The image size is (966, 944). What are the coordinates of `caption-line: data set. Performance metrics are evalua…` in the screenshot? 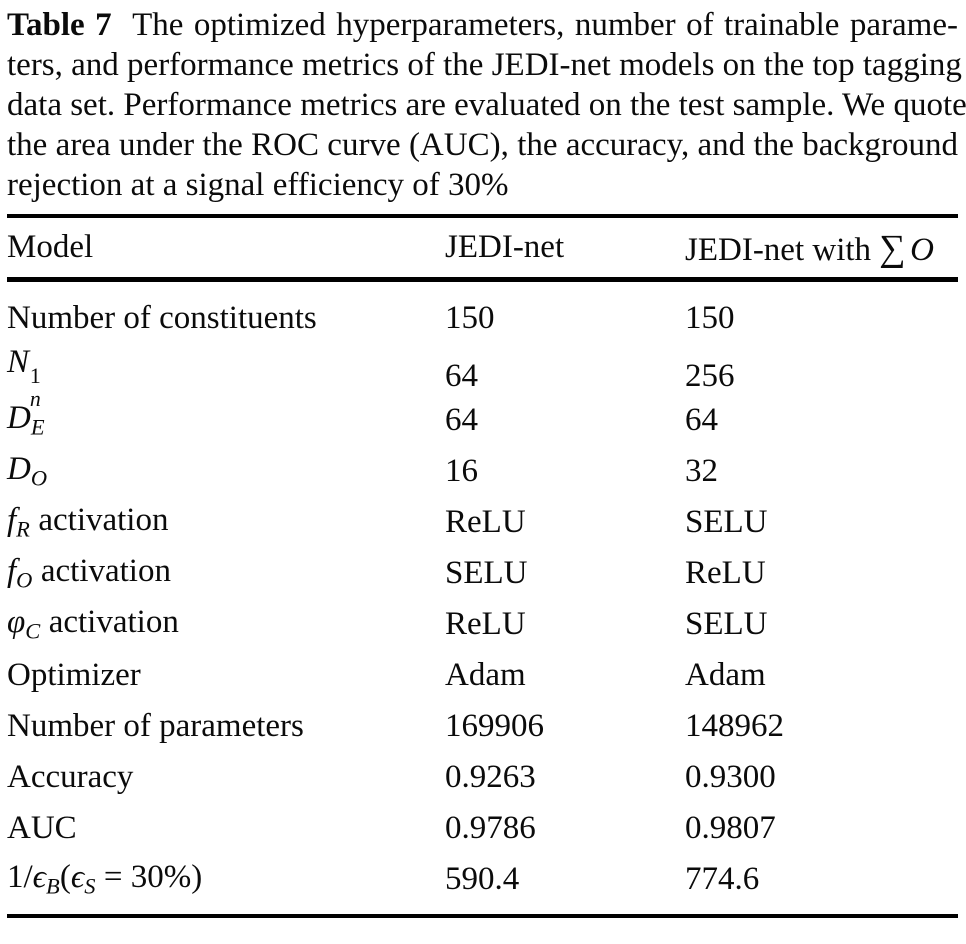 It's located at (486, 105).